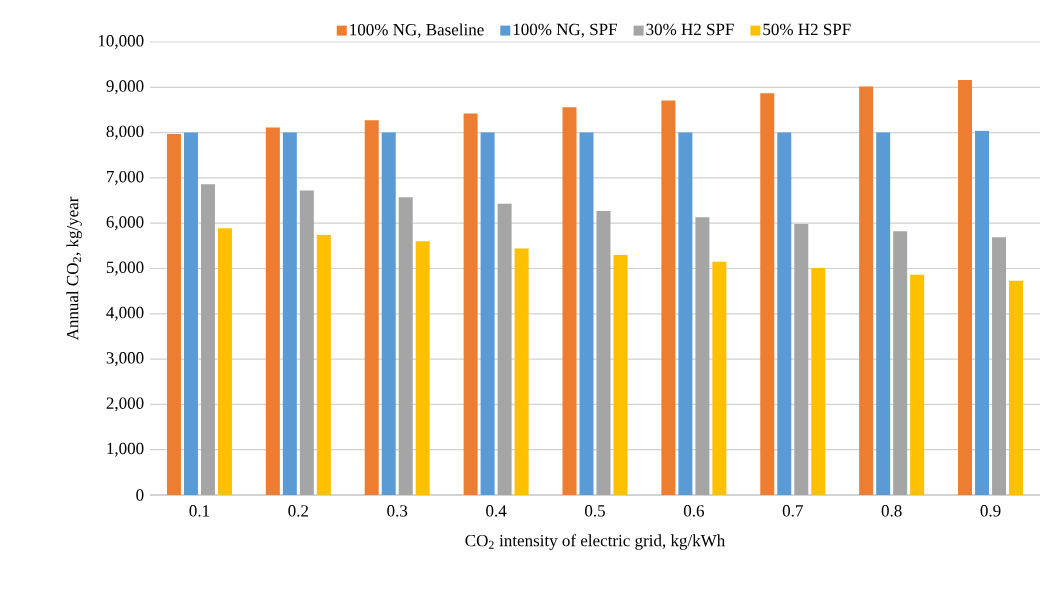  Describe the element at coordinates (140, 495) in the screenshot. I see `y-tick-label: 0` at that location.